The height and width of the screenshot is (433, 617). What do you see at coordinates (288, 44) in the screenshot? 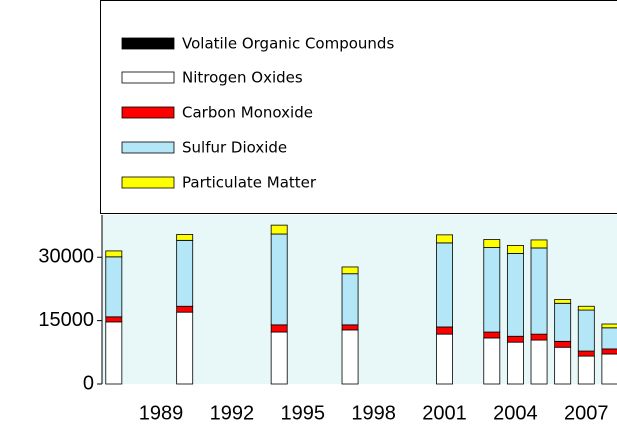
I see `legend-label: Volatile Organic Compounds` at bounding box center [288, 44].